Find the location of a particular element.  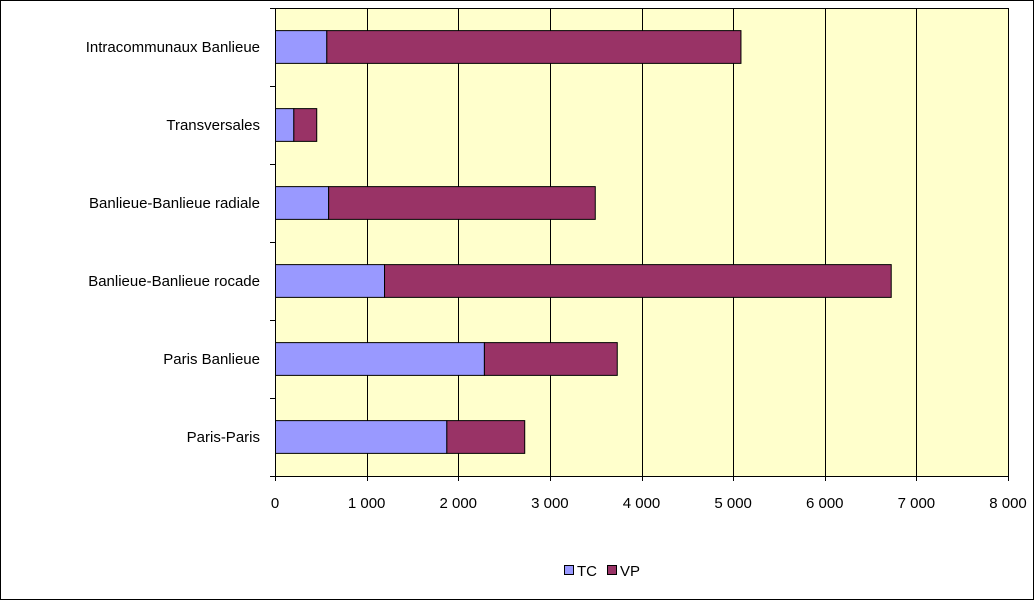

x-tick-label: 2 000 is located at coordinates (458, 503).